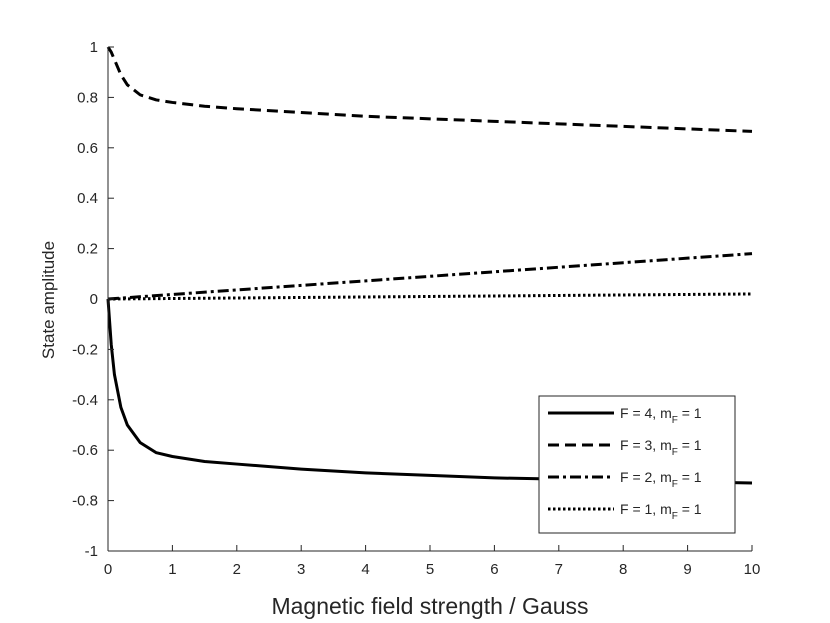  What do you see at coordinates (87, 97) in the screenshot?
I see `y-tick-label: 0.8` at bounding box center [87, 97].